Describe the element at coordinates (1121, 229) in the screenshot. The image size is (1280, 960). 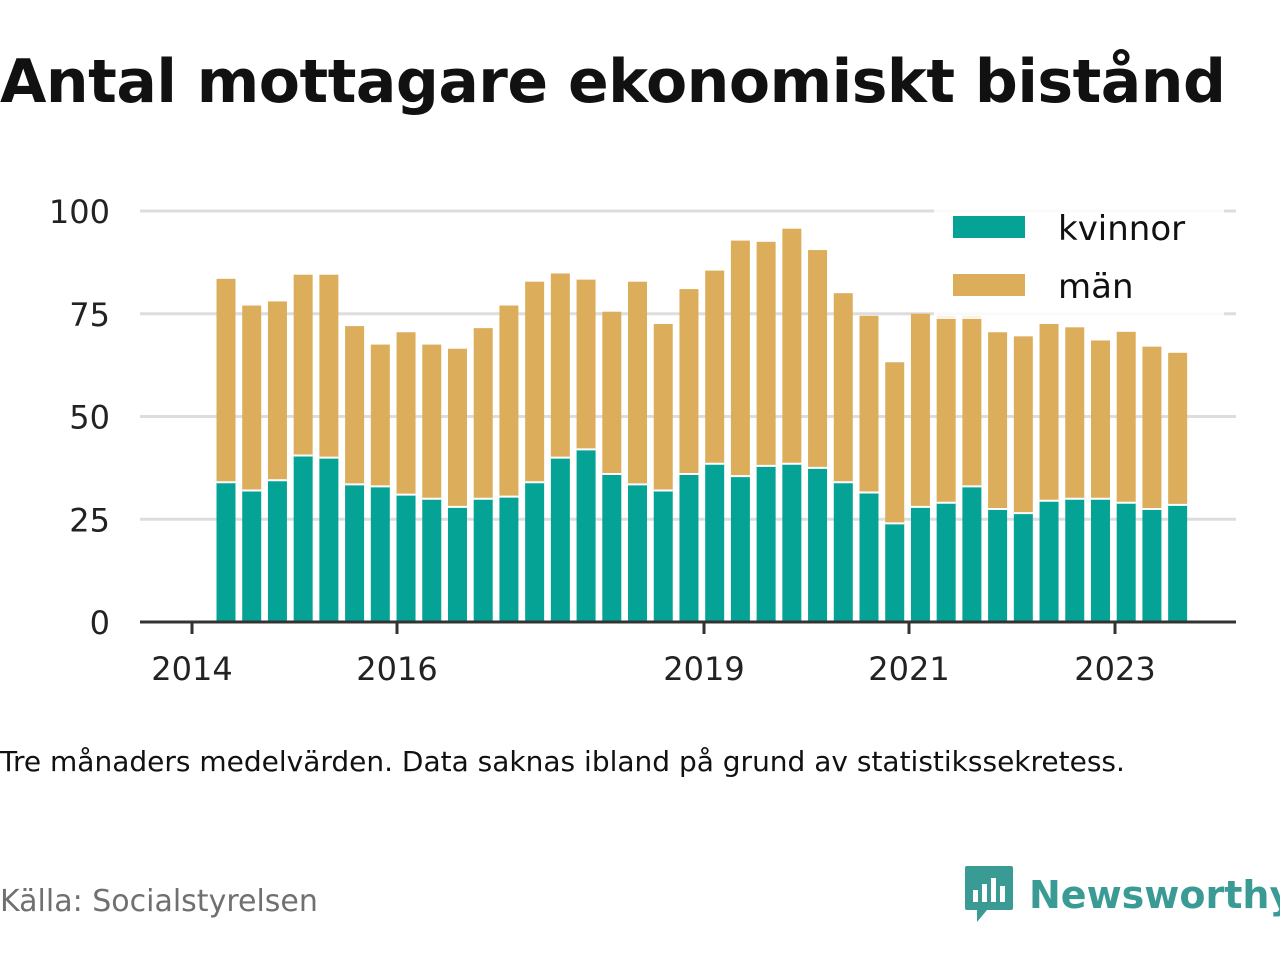
I see `legend-label-kvinnor: kvinnor` at that location.